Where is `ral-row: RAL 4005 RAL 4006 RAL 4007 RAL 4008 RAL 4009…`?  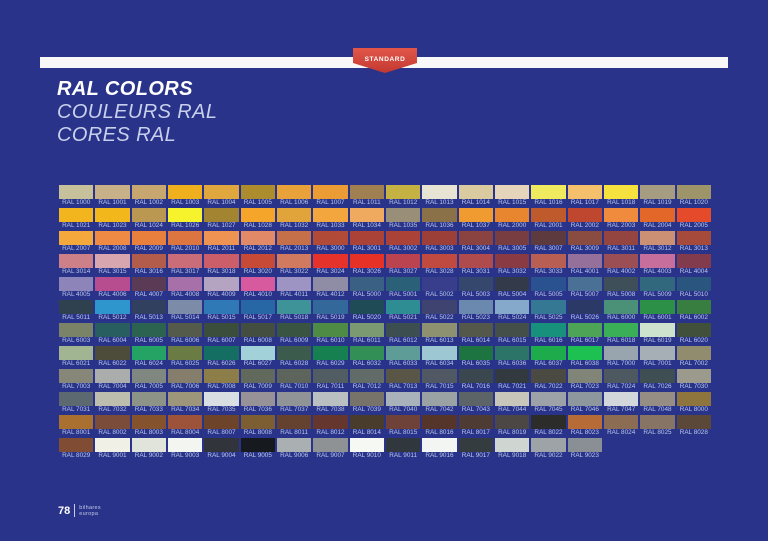
ral-row: RAL 4005 RAL 4006 RAL 4007 RAL 4008 RAL 4009… is located at coordinates (385, 288).